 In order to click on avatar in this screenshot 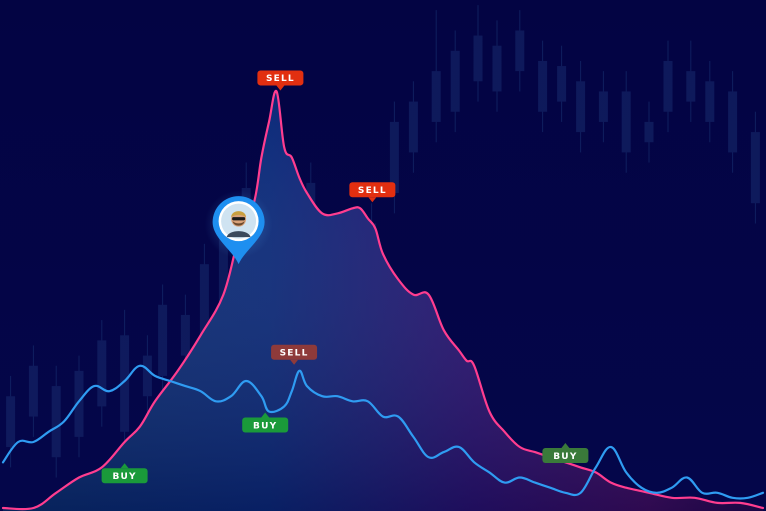, I will do `click(238, 224)`.